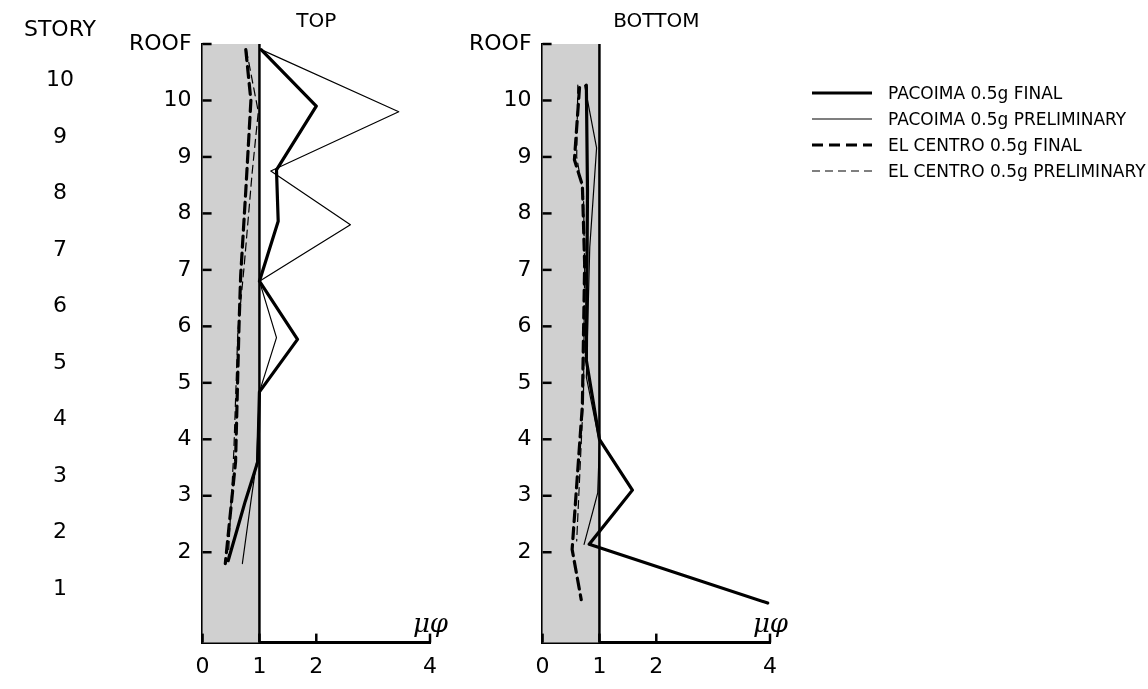 The height and width of the screenshot is (689, 1148). Describe the element at coordinates (60, 530) in the screenshot. I see `text: 2` at that location.